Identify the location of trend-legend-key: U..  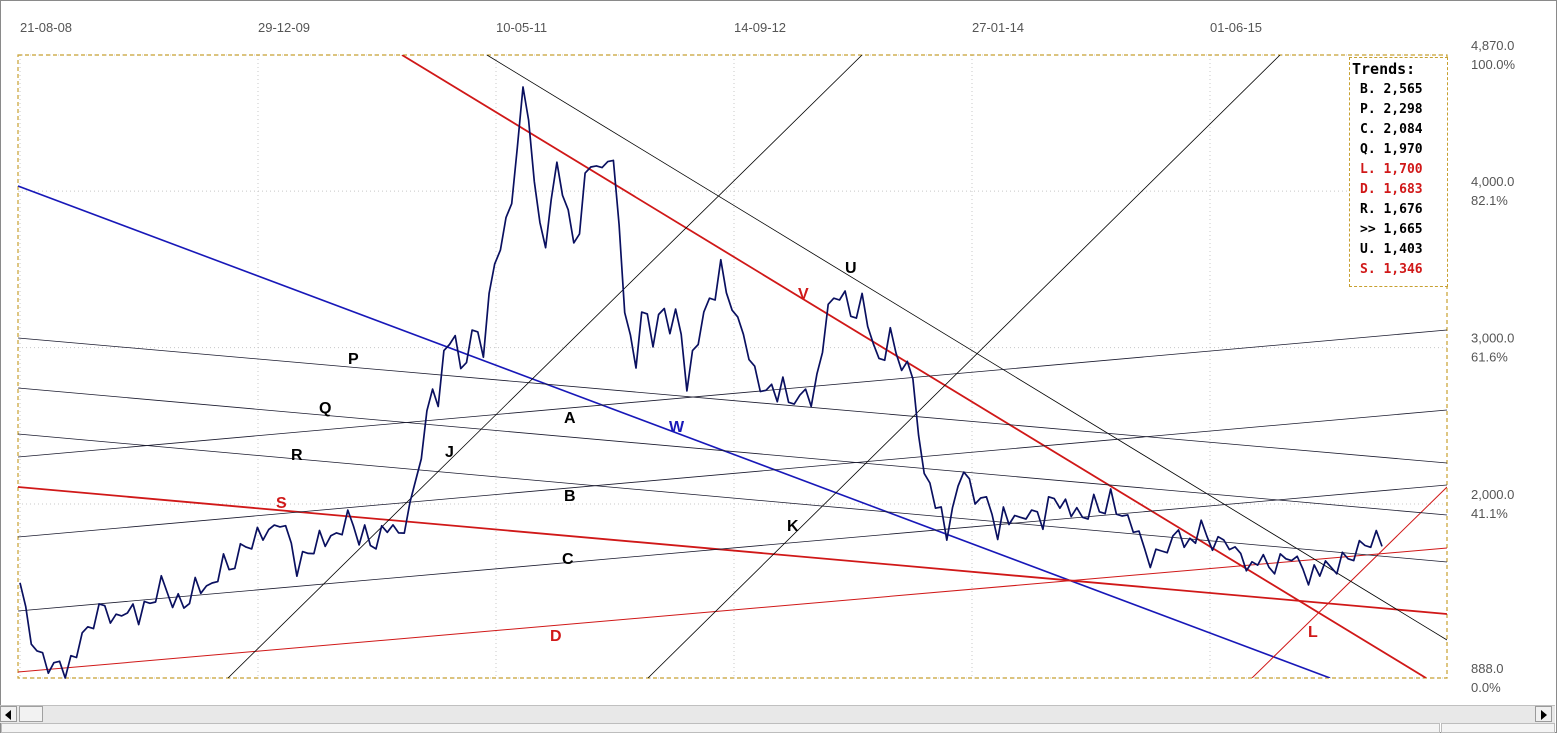
(1372, 249).